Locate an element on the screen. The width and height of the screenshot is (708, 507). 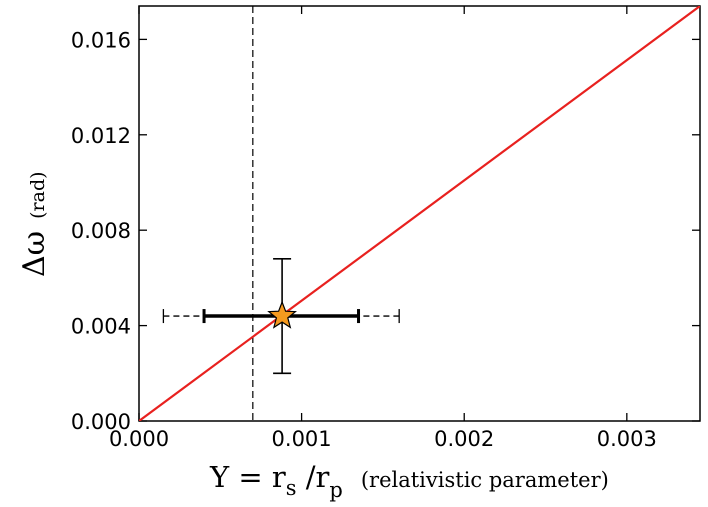
y-tick-label: 0.008 is located at coordinates (101, 231).